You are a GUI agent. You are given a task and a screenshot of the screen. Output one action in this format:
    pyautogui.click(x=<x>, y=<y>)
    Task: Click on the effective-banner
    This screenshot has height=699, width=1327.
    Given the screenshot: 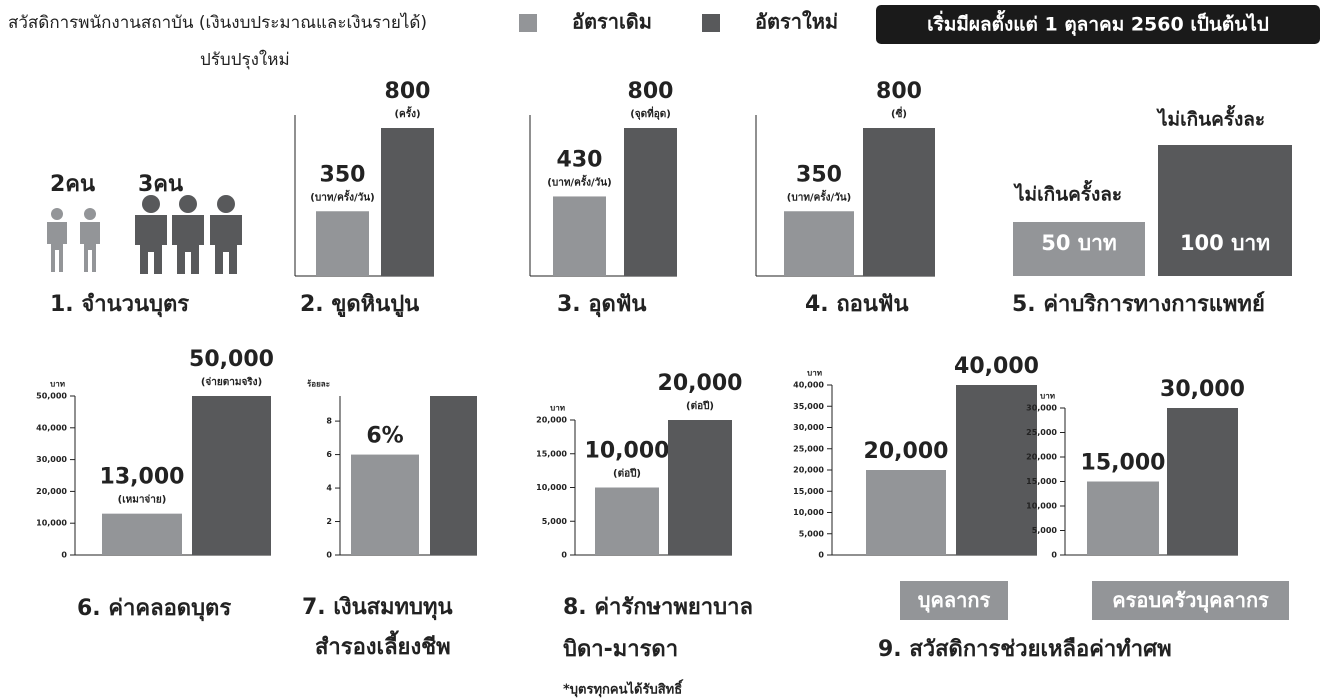 What is the action you would take?
    pyautogui.click(x=1098, y=24)
    